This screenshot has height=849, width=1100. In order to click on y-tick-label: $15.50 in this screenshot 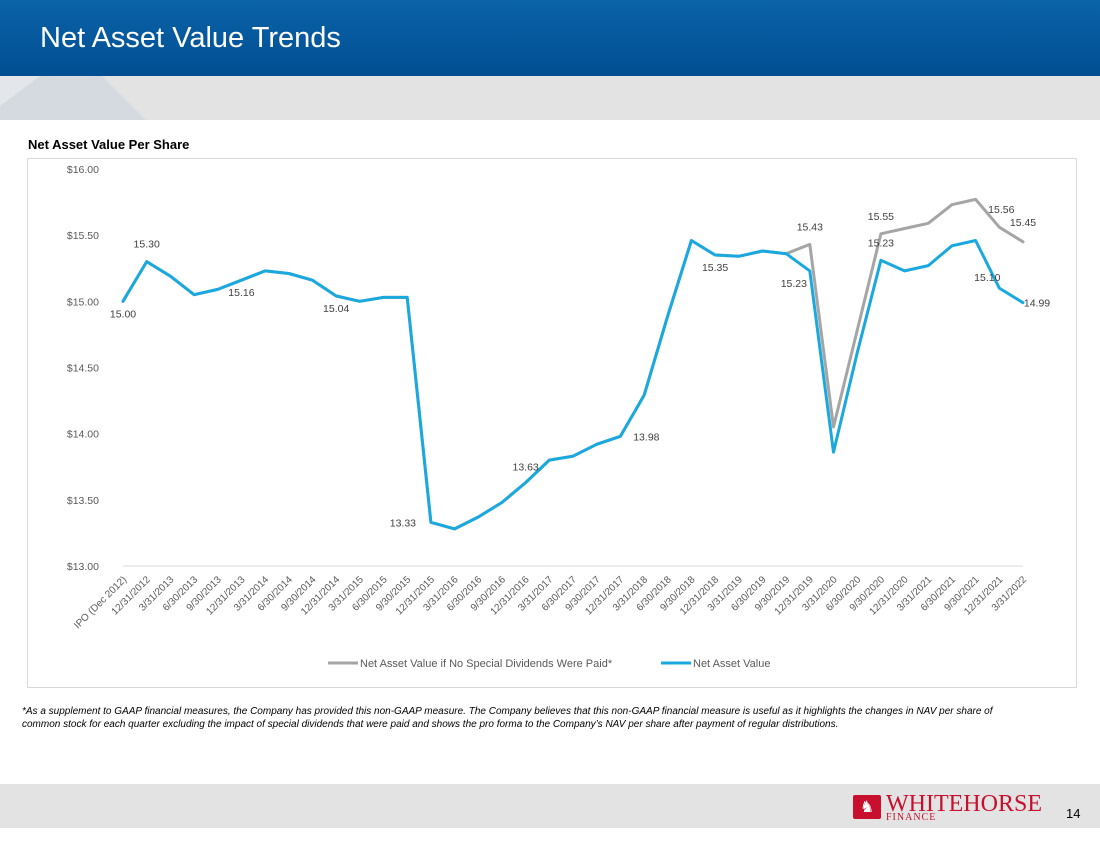, I will do `click(83, 236)`.